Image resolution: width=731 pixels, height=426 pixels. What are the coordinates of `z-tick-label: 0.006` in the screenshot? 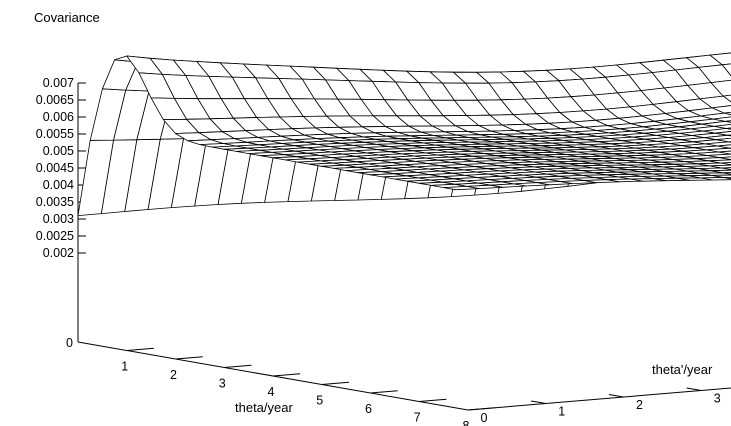 It's located at (58, 117).